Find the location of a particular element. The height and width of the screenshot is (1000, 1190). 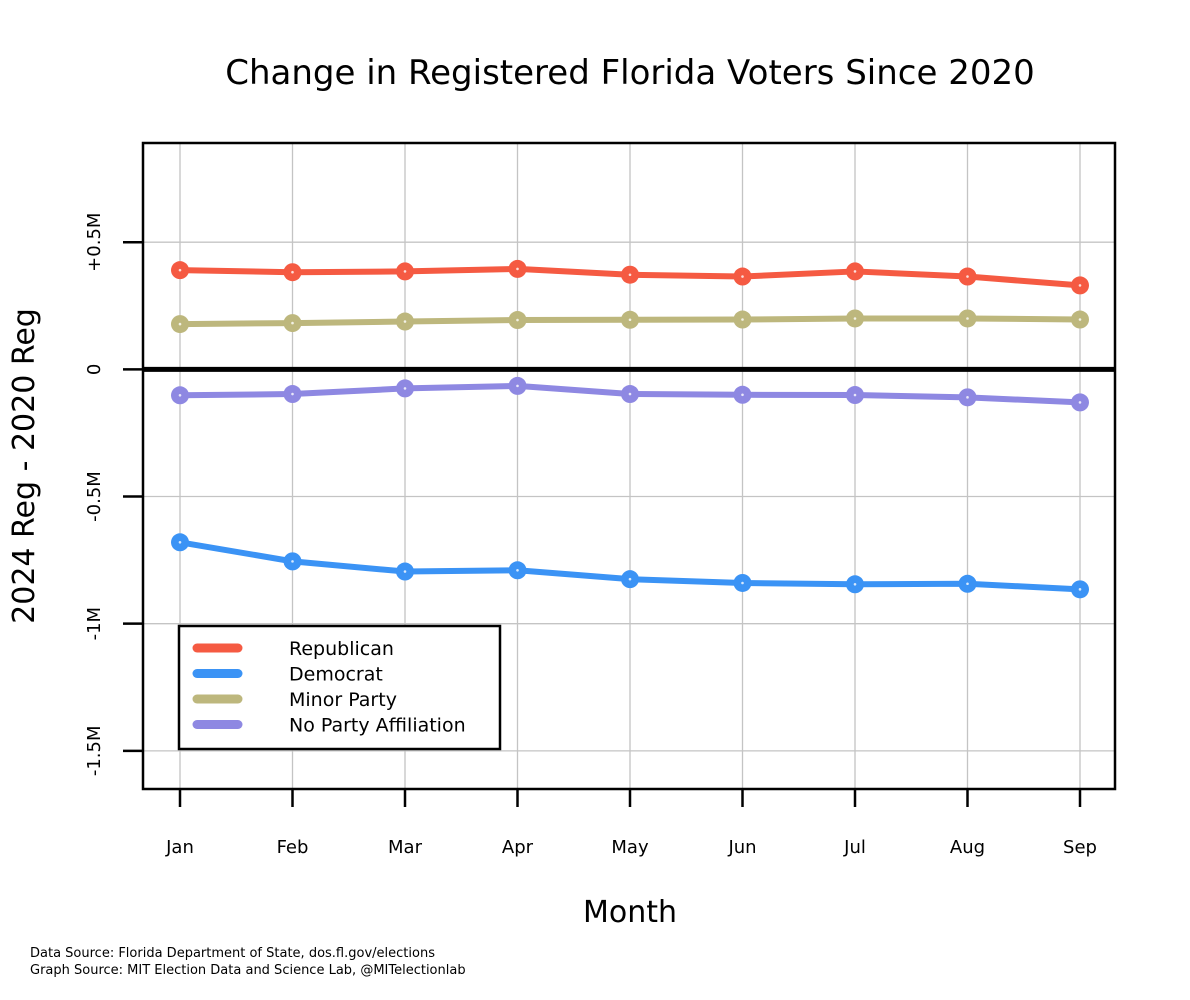

point-center-democrat-jul is located at coordinates (855, 584).